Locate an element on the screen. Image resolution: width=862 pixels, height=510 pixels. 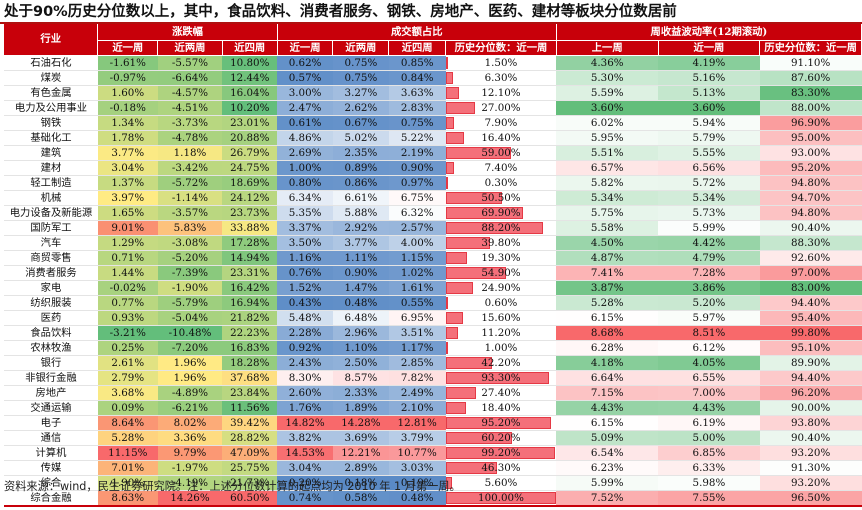
cell-vol-pct: 93.80% is located at coordinates (810, 423).